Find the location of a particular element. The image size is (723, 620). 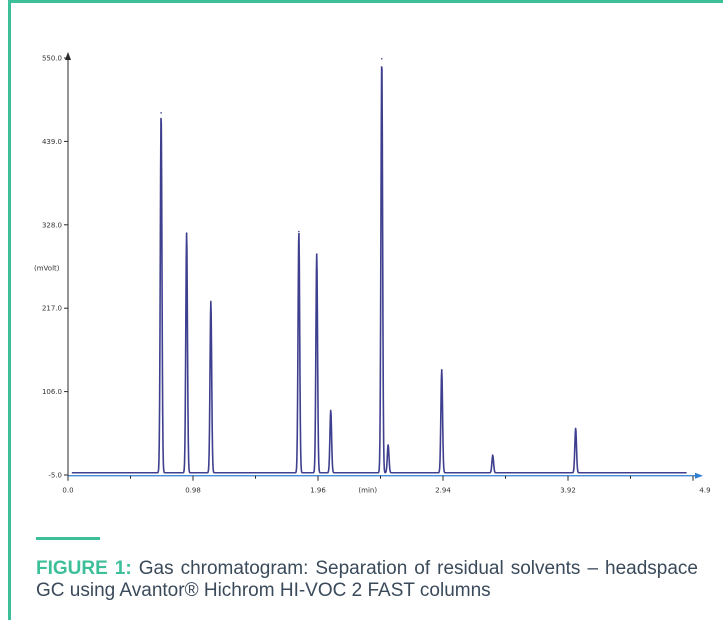

x-tick-label: 1.96 is located at coordinates (318, 491).